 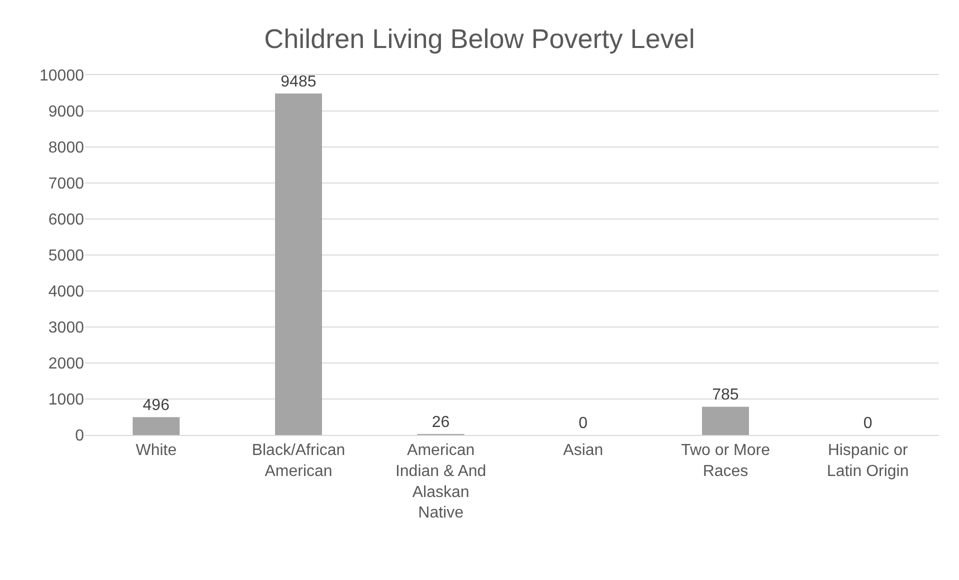 I want to click on y-tick-label: 2000, so click(x=66, y=364).